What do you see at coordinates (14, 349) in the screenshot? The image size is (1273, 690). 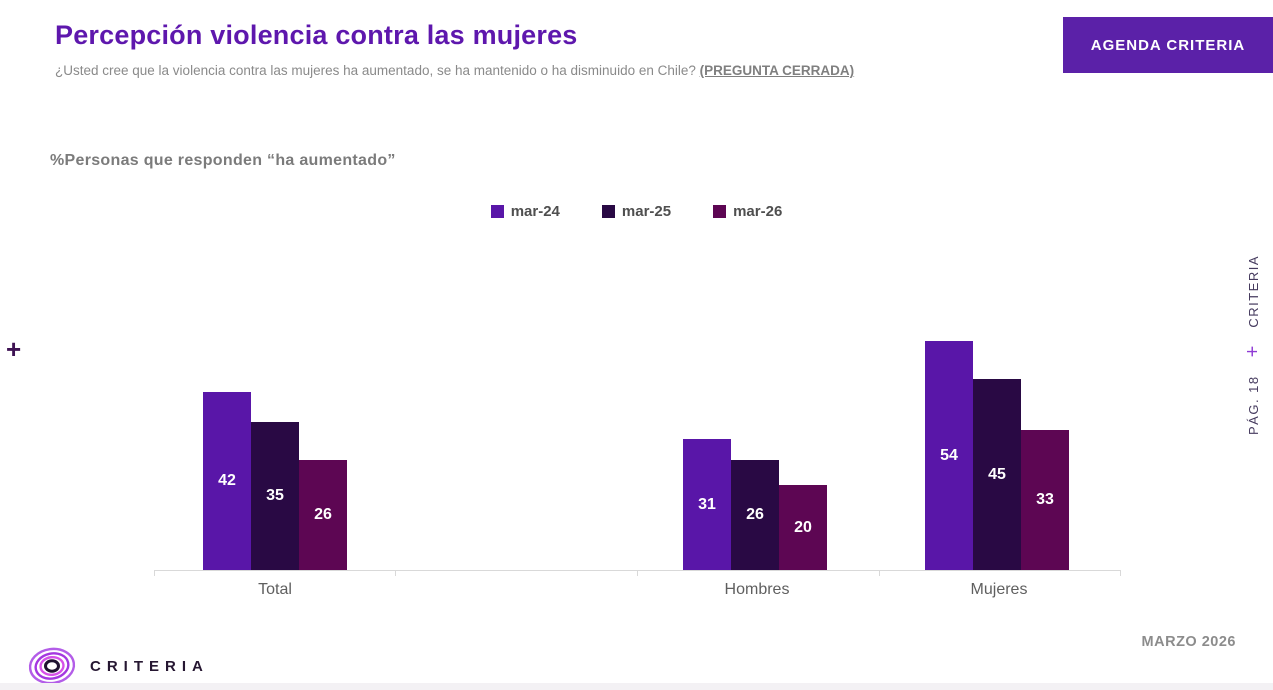 I see `plus-decoration-left: +` at bounding box center [14, 349].